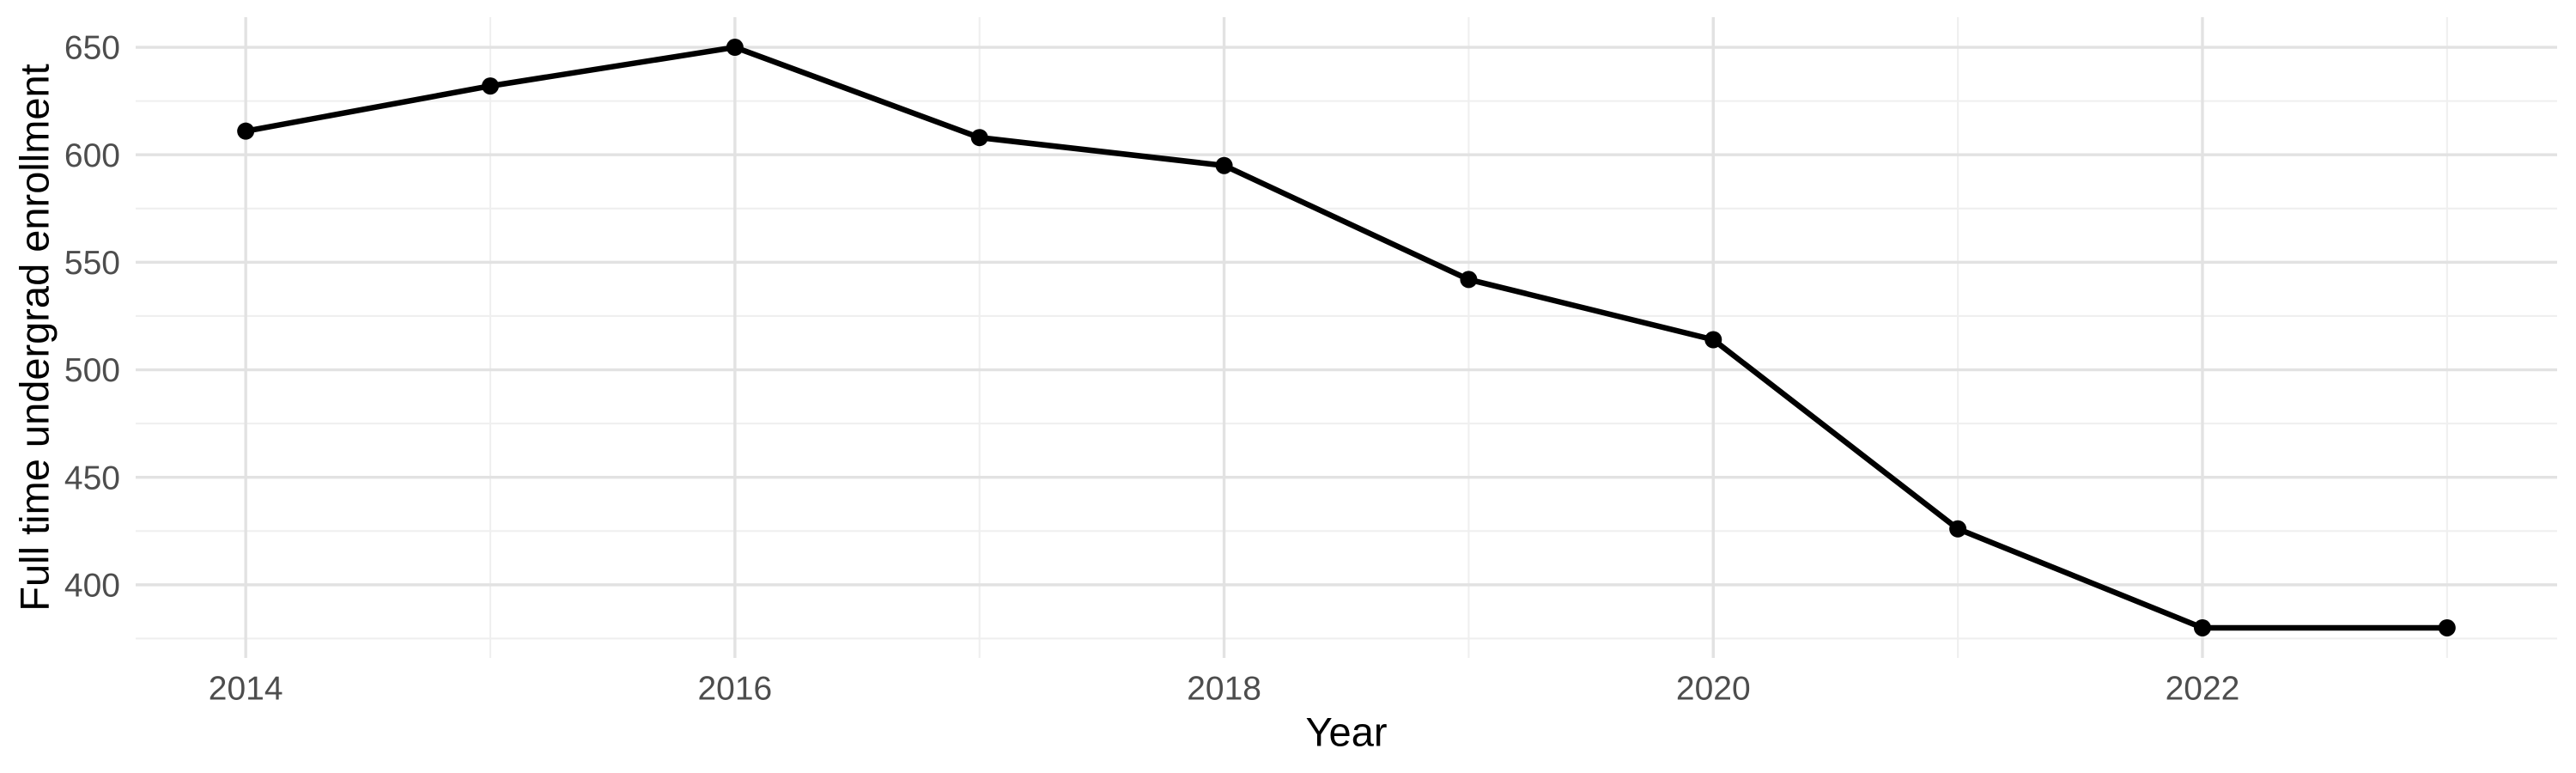 The width and height of the screenshot is (2576, 773). Describe the element at coordinates (92, 586) in the screenshot. I see `y-tick-label: 400` at that location.